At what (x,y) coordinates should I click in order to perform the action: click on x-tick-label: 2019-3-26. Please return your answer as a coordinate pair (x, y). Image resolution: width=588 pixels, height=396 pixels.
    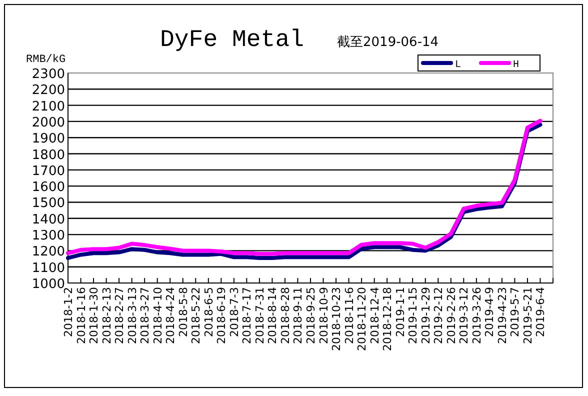
    Looking at the image, I should click on (477, 315).